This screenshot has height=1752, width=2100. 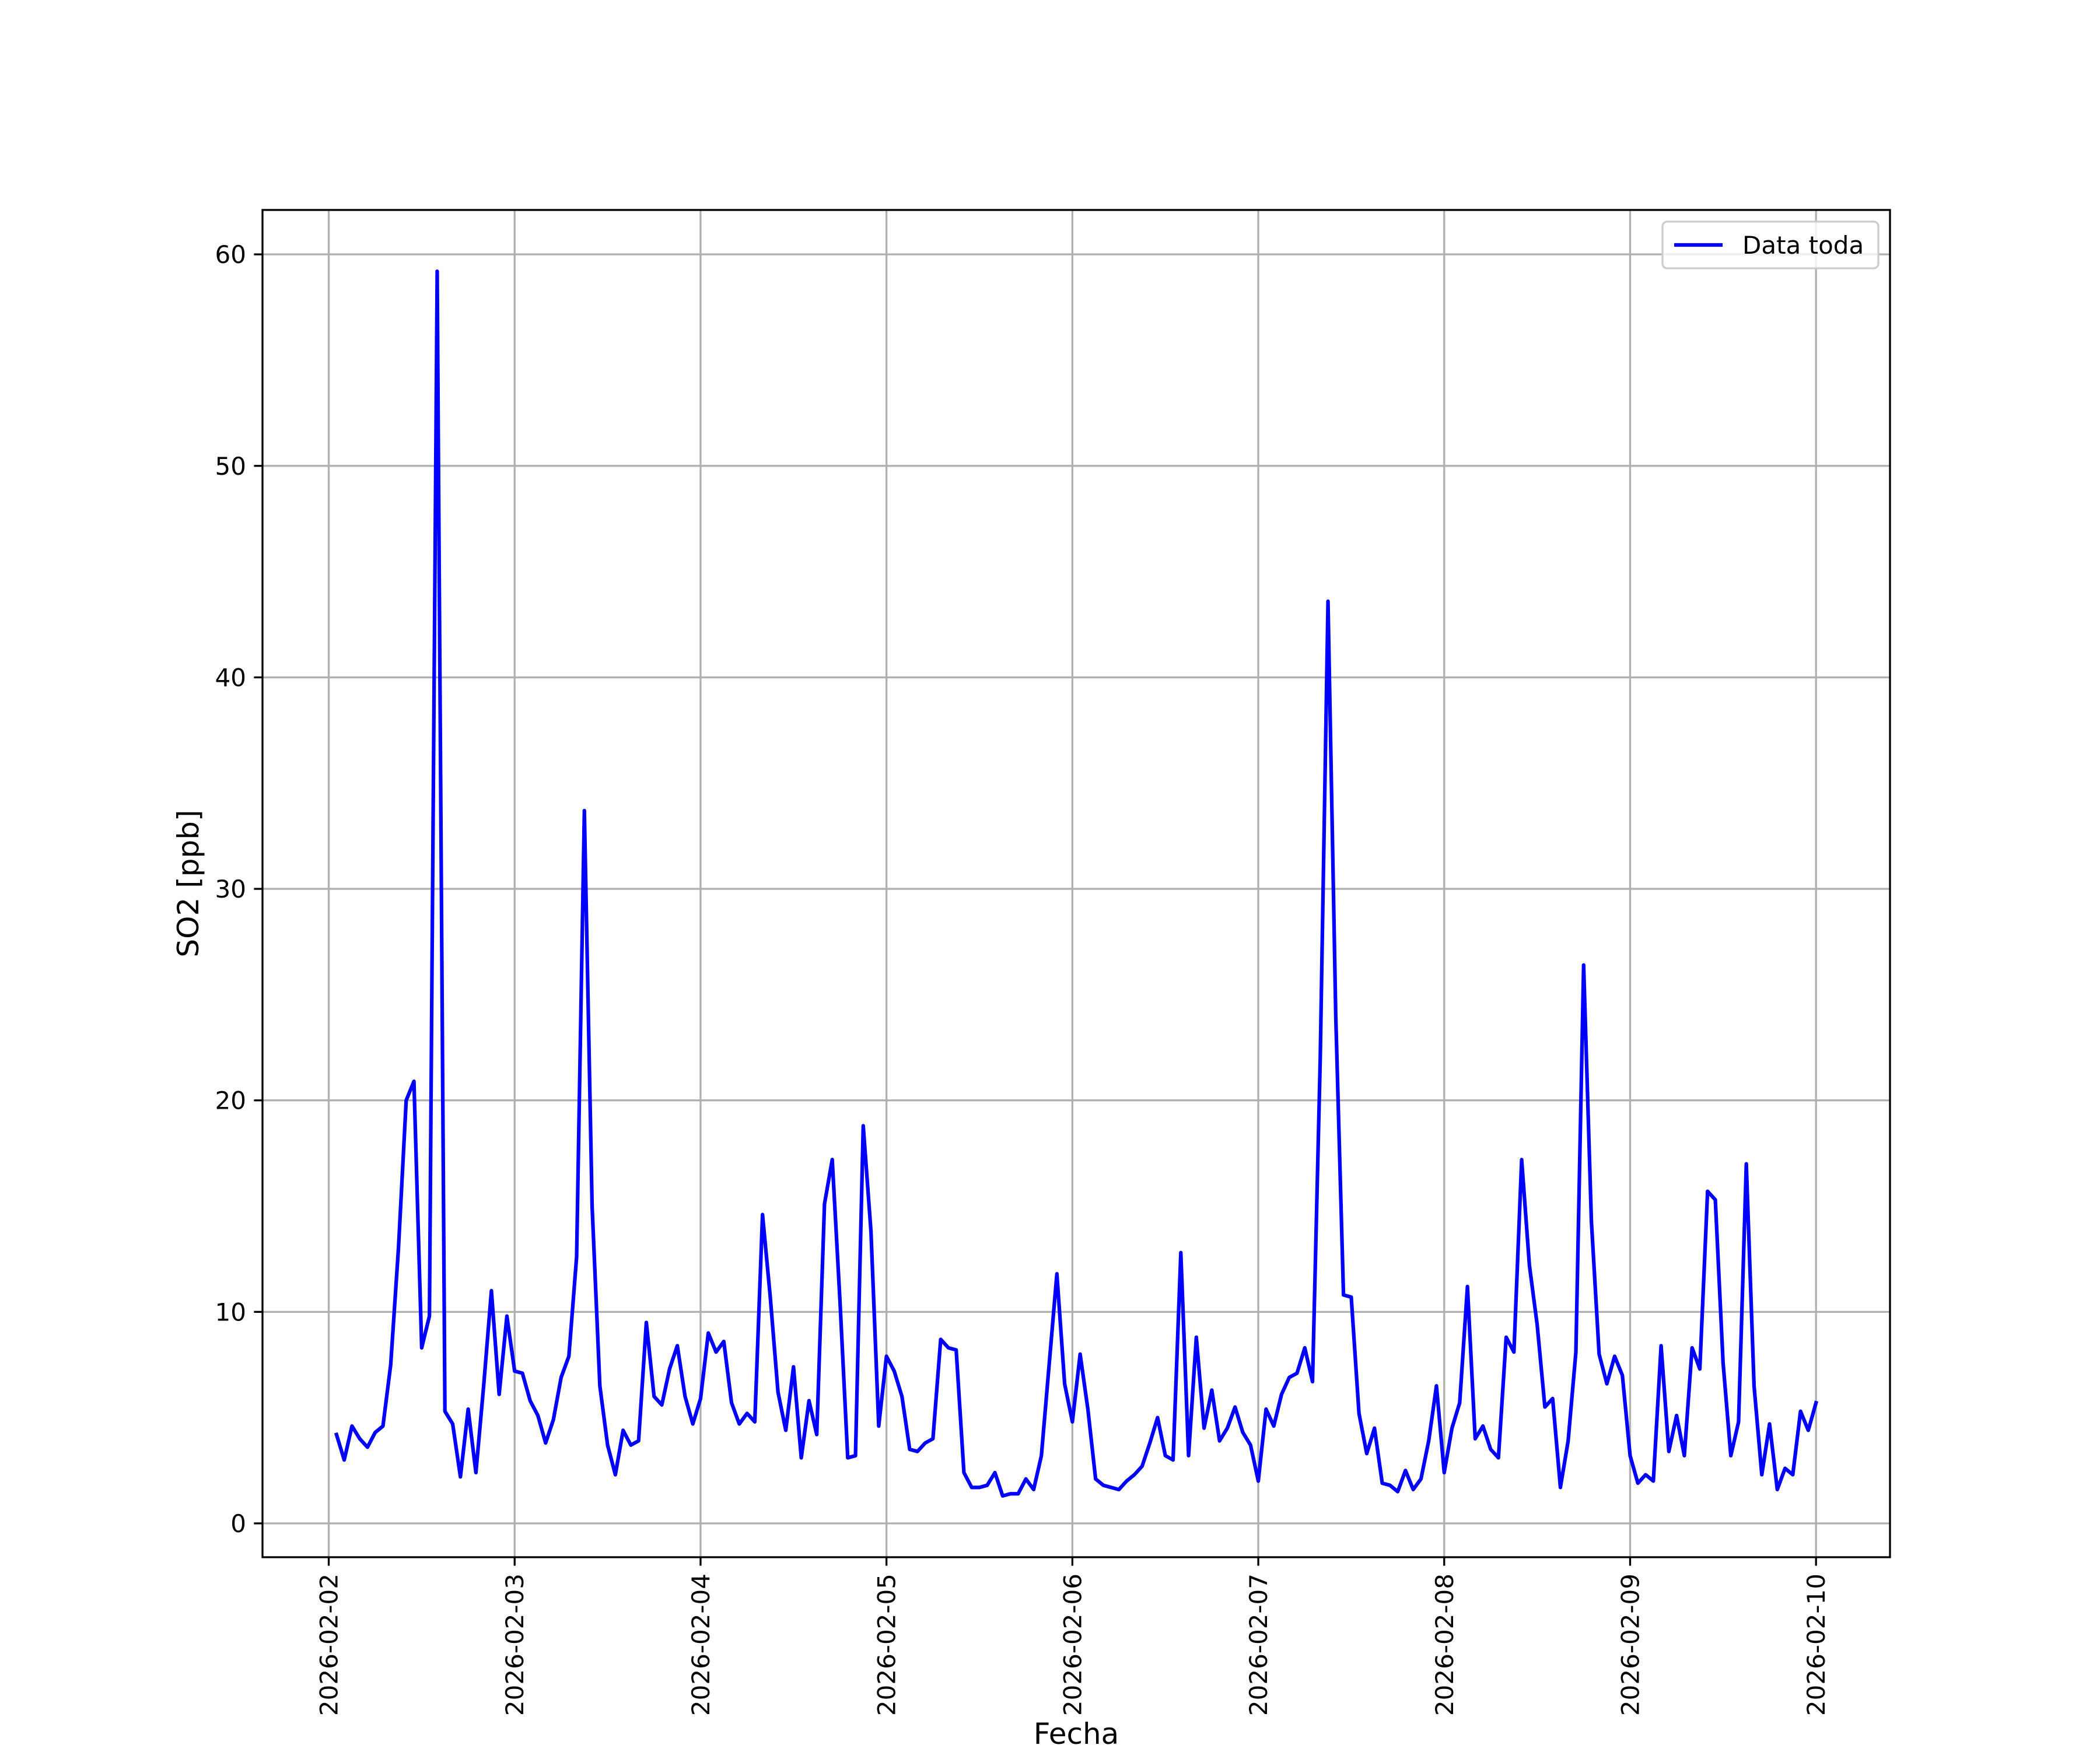 I want to click on y-tick-label: 20, so click(x=230, y=1101).